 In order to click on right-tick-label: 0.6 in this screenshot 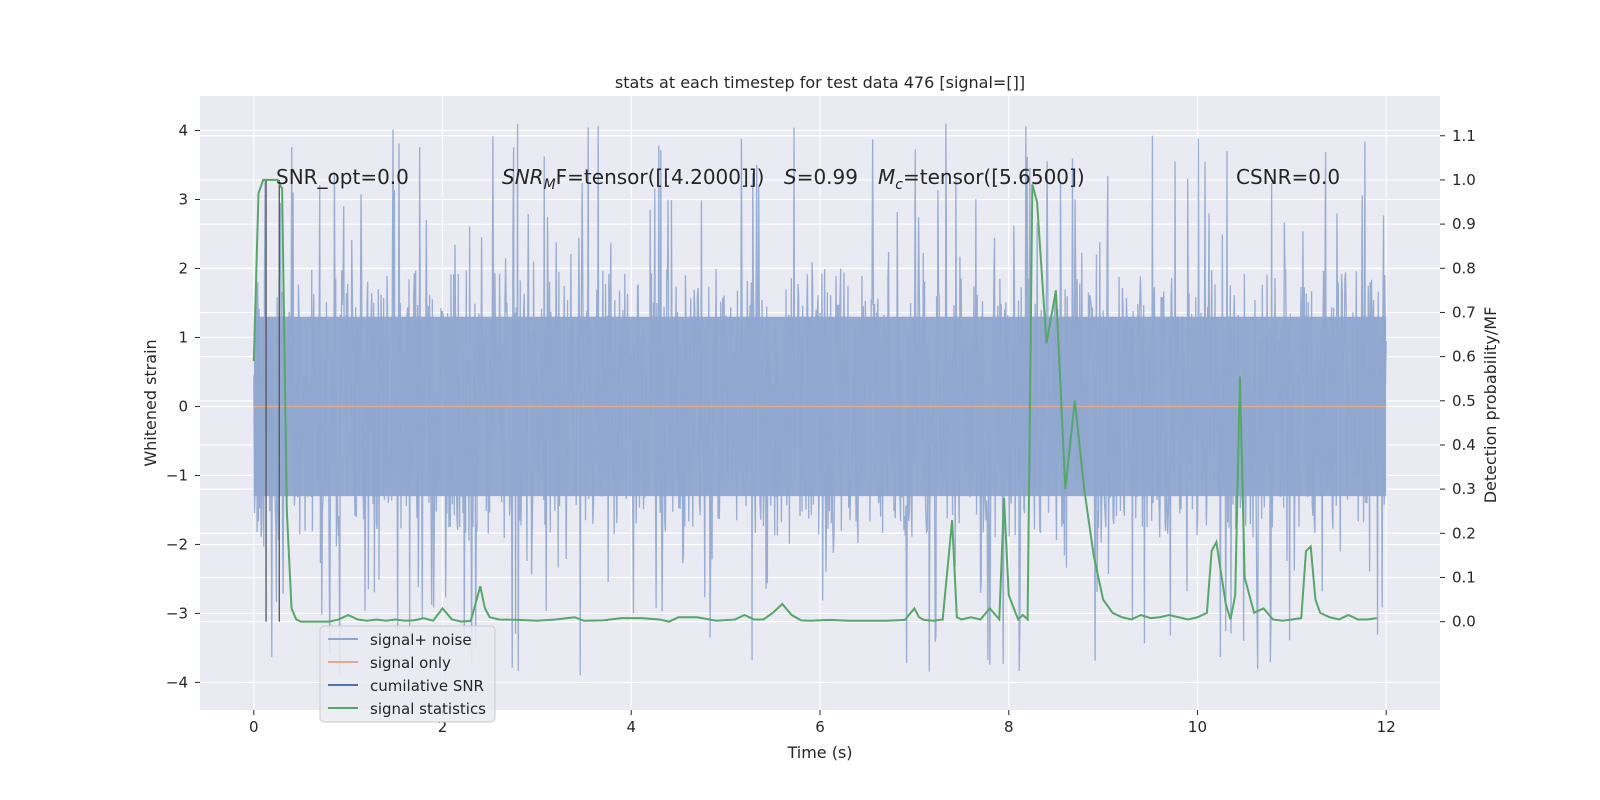, I will do `click(1464, 357)`.